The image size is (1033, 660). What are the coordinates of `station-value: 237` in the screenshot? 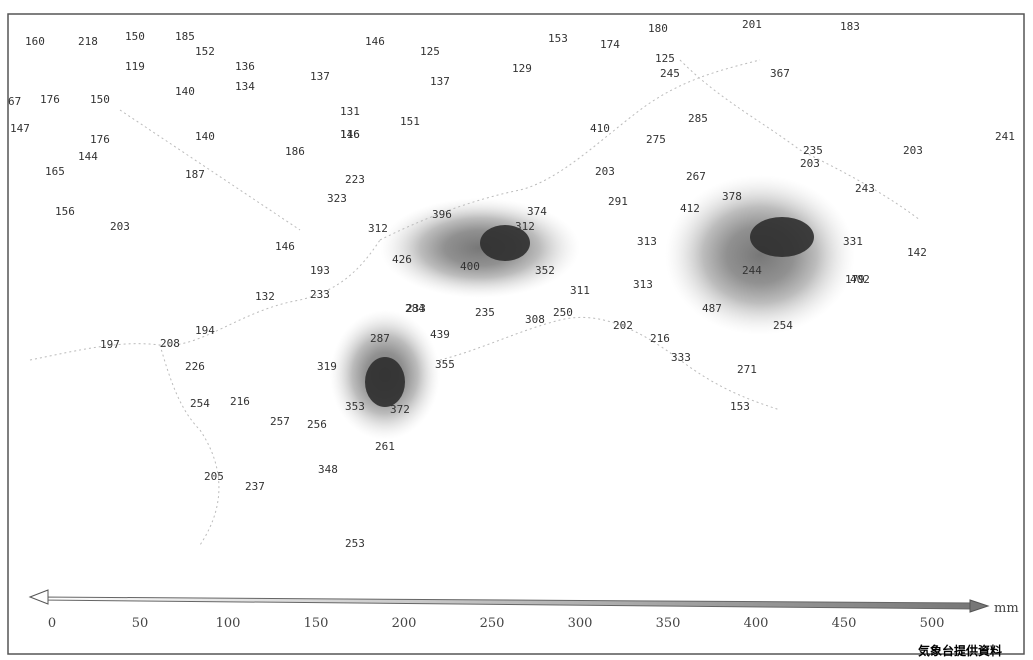 It's located at (255, 486).